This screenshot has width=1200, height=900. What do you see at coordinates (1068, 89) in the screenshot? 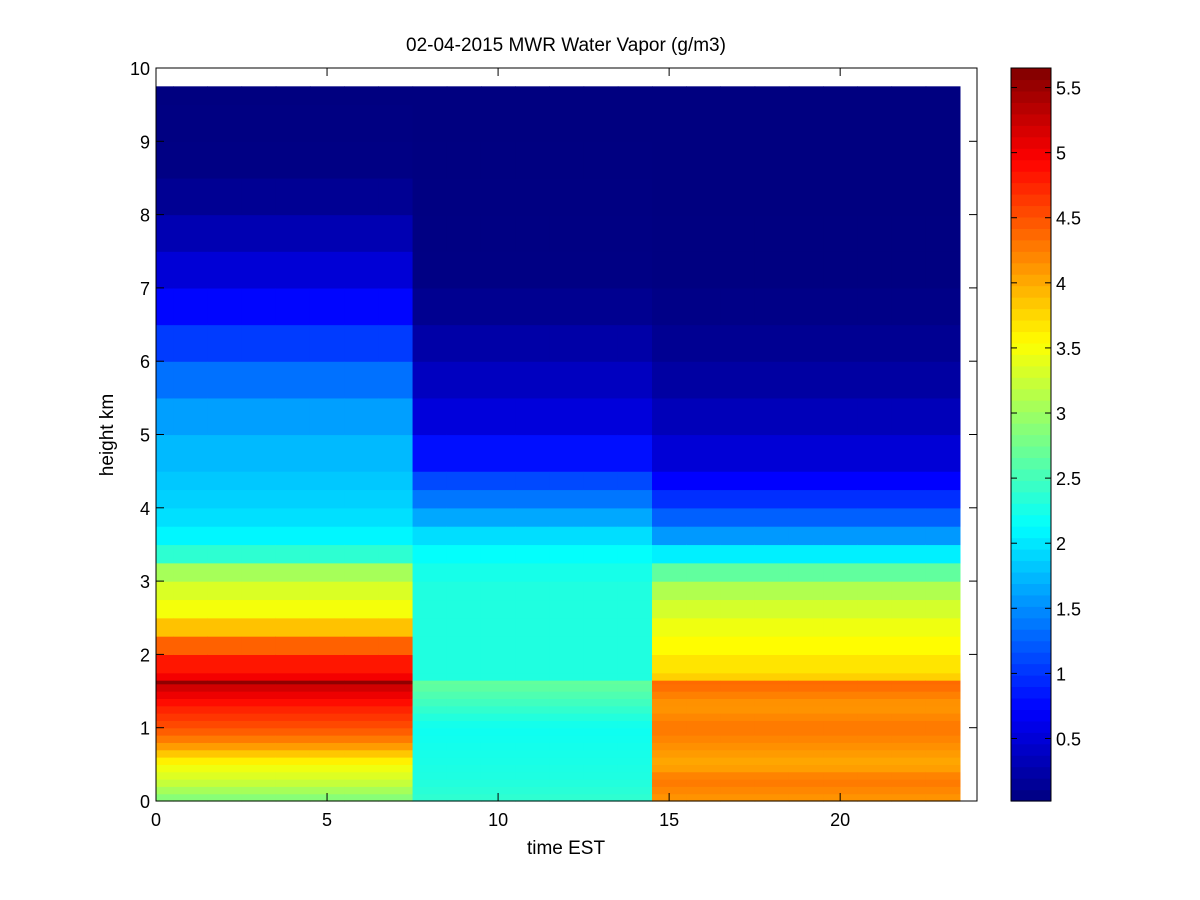
I see `colorbar-tick-label: 5.5` at bounding box center [1068, 89].